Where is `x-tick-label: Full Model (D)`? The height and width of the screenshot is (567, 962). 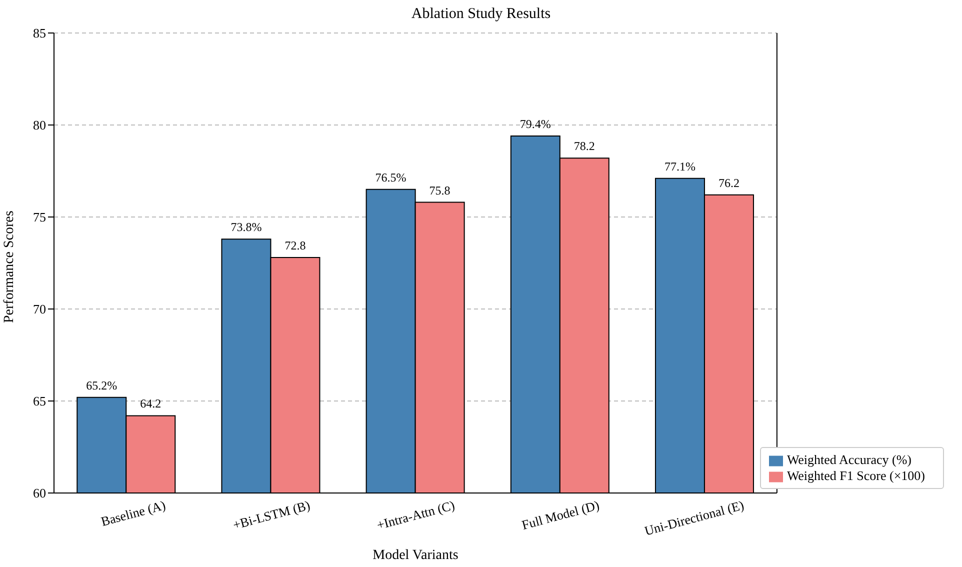 x-tick-label: Full Model (D) is located at coordinates (560, 514).